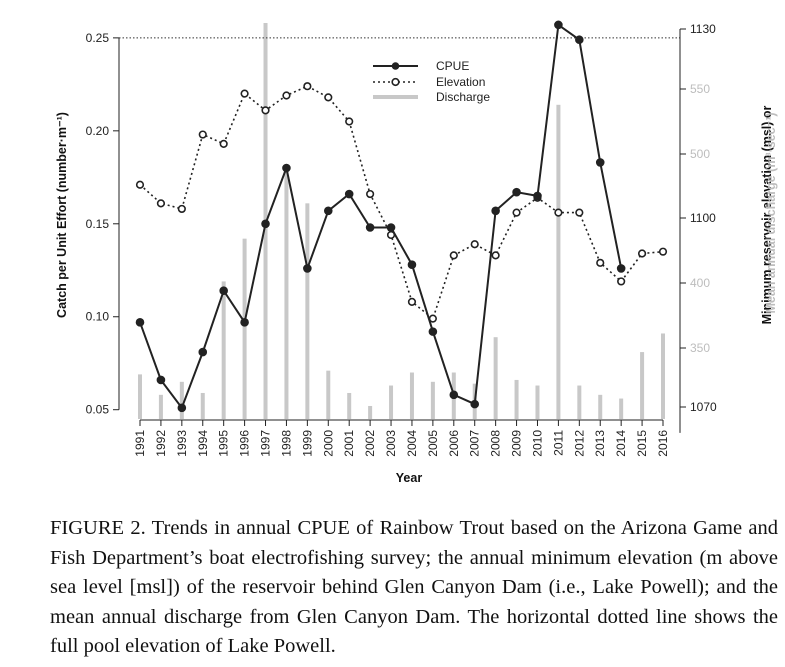 The image size is (785, 667). Describe the element at coordinates (433, 443) in the screenshot. I see `x-tick-label: 2005` at that location.